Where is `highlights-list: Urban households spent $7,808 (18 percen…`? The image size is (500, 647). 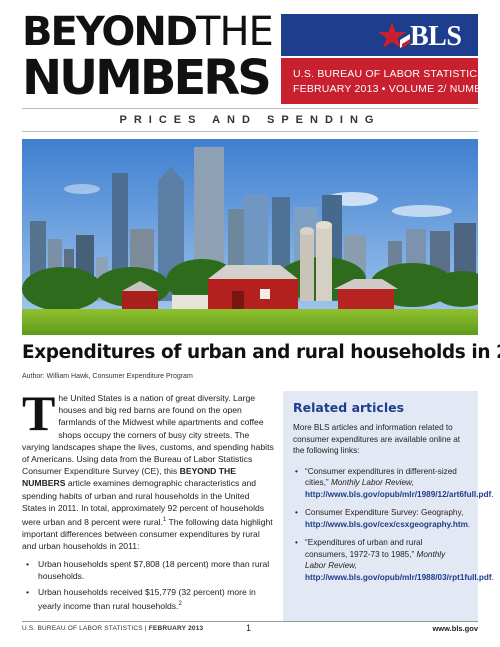 highlights-list: Urban households spent $7,808 (18 percen… is located at coordinates (148, 585).